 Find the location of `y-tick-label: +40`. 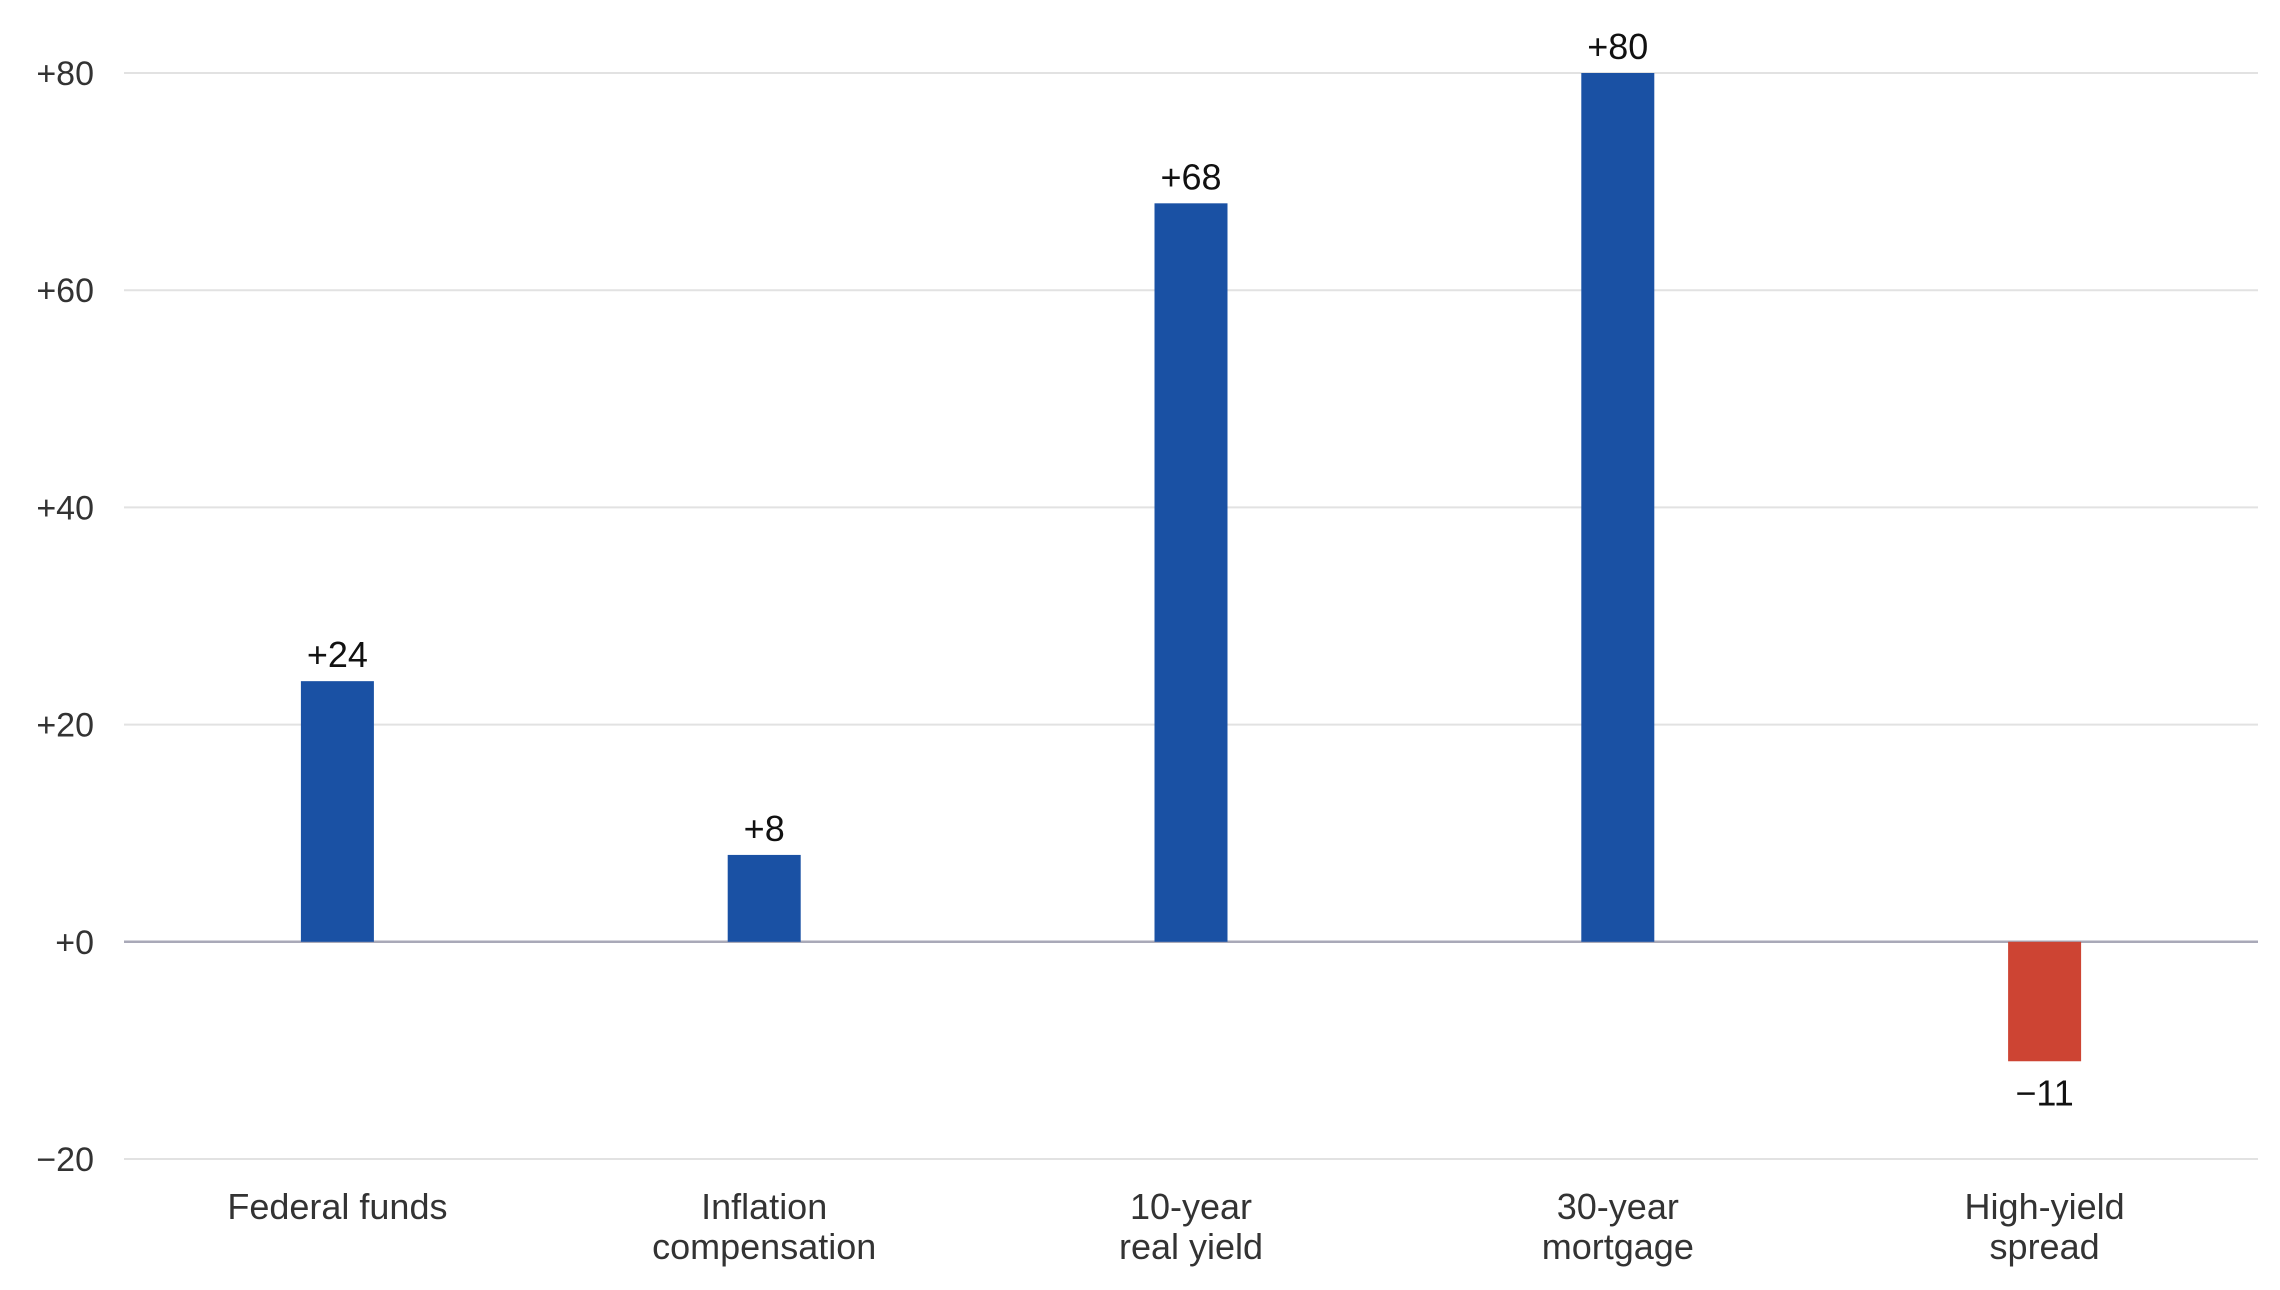

y-tick-label: +40 is located at coordinates (65, 508).